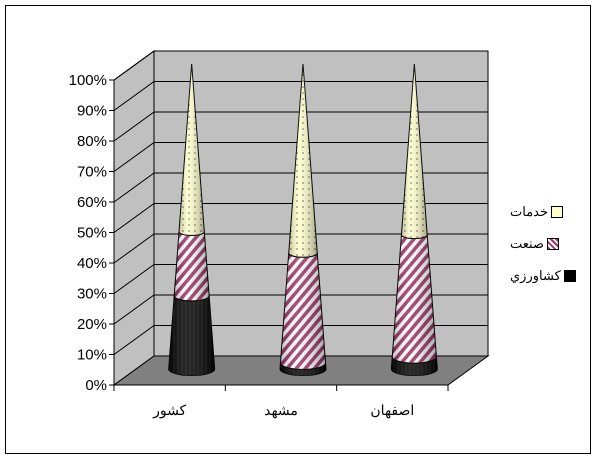 This screenshot has width=597, height=461. Describe the element at coordinates (169, 410) in the screenshot. I see `x-tick-label: کشور` at that location.